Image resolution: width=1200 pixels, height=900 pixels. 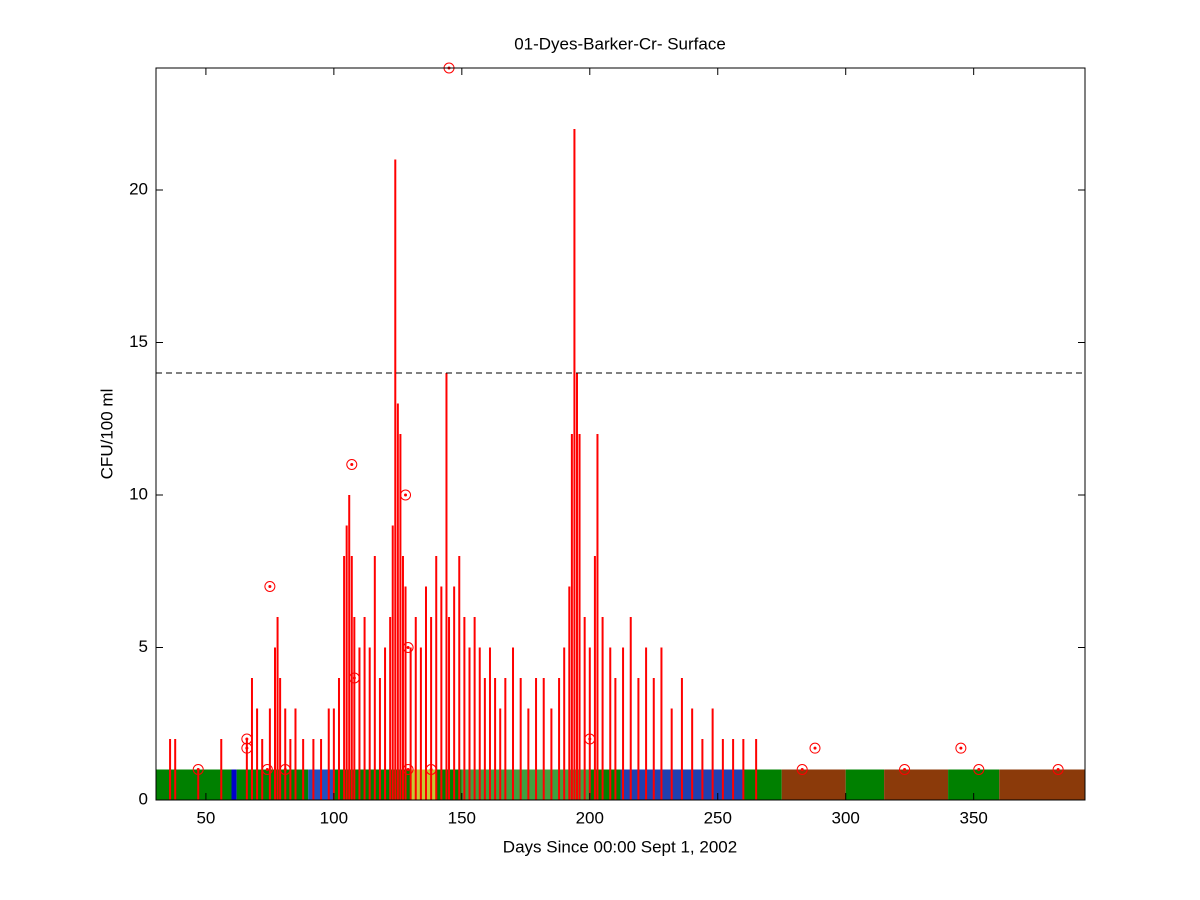 What do you see at coordinates (620, 43) in the screenshot?
I see `chart-title: 01-Dyes-Barker-Cr- Surface` at bounding box center [620, 43].